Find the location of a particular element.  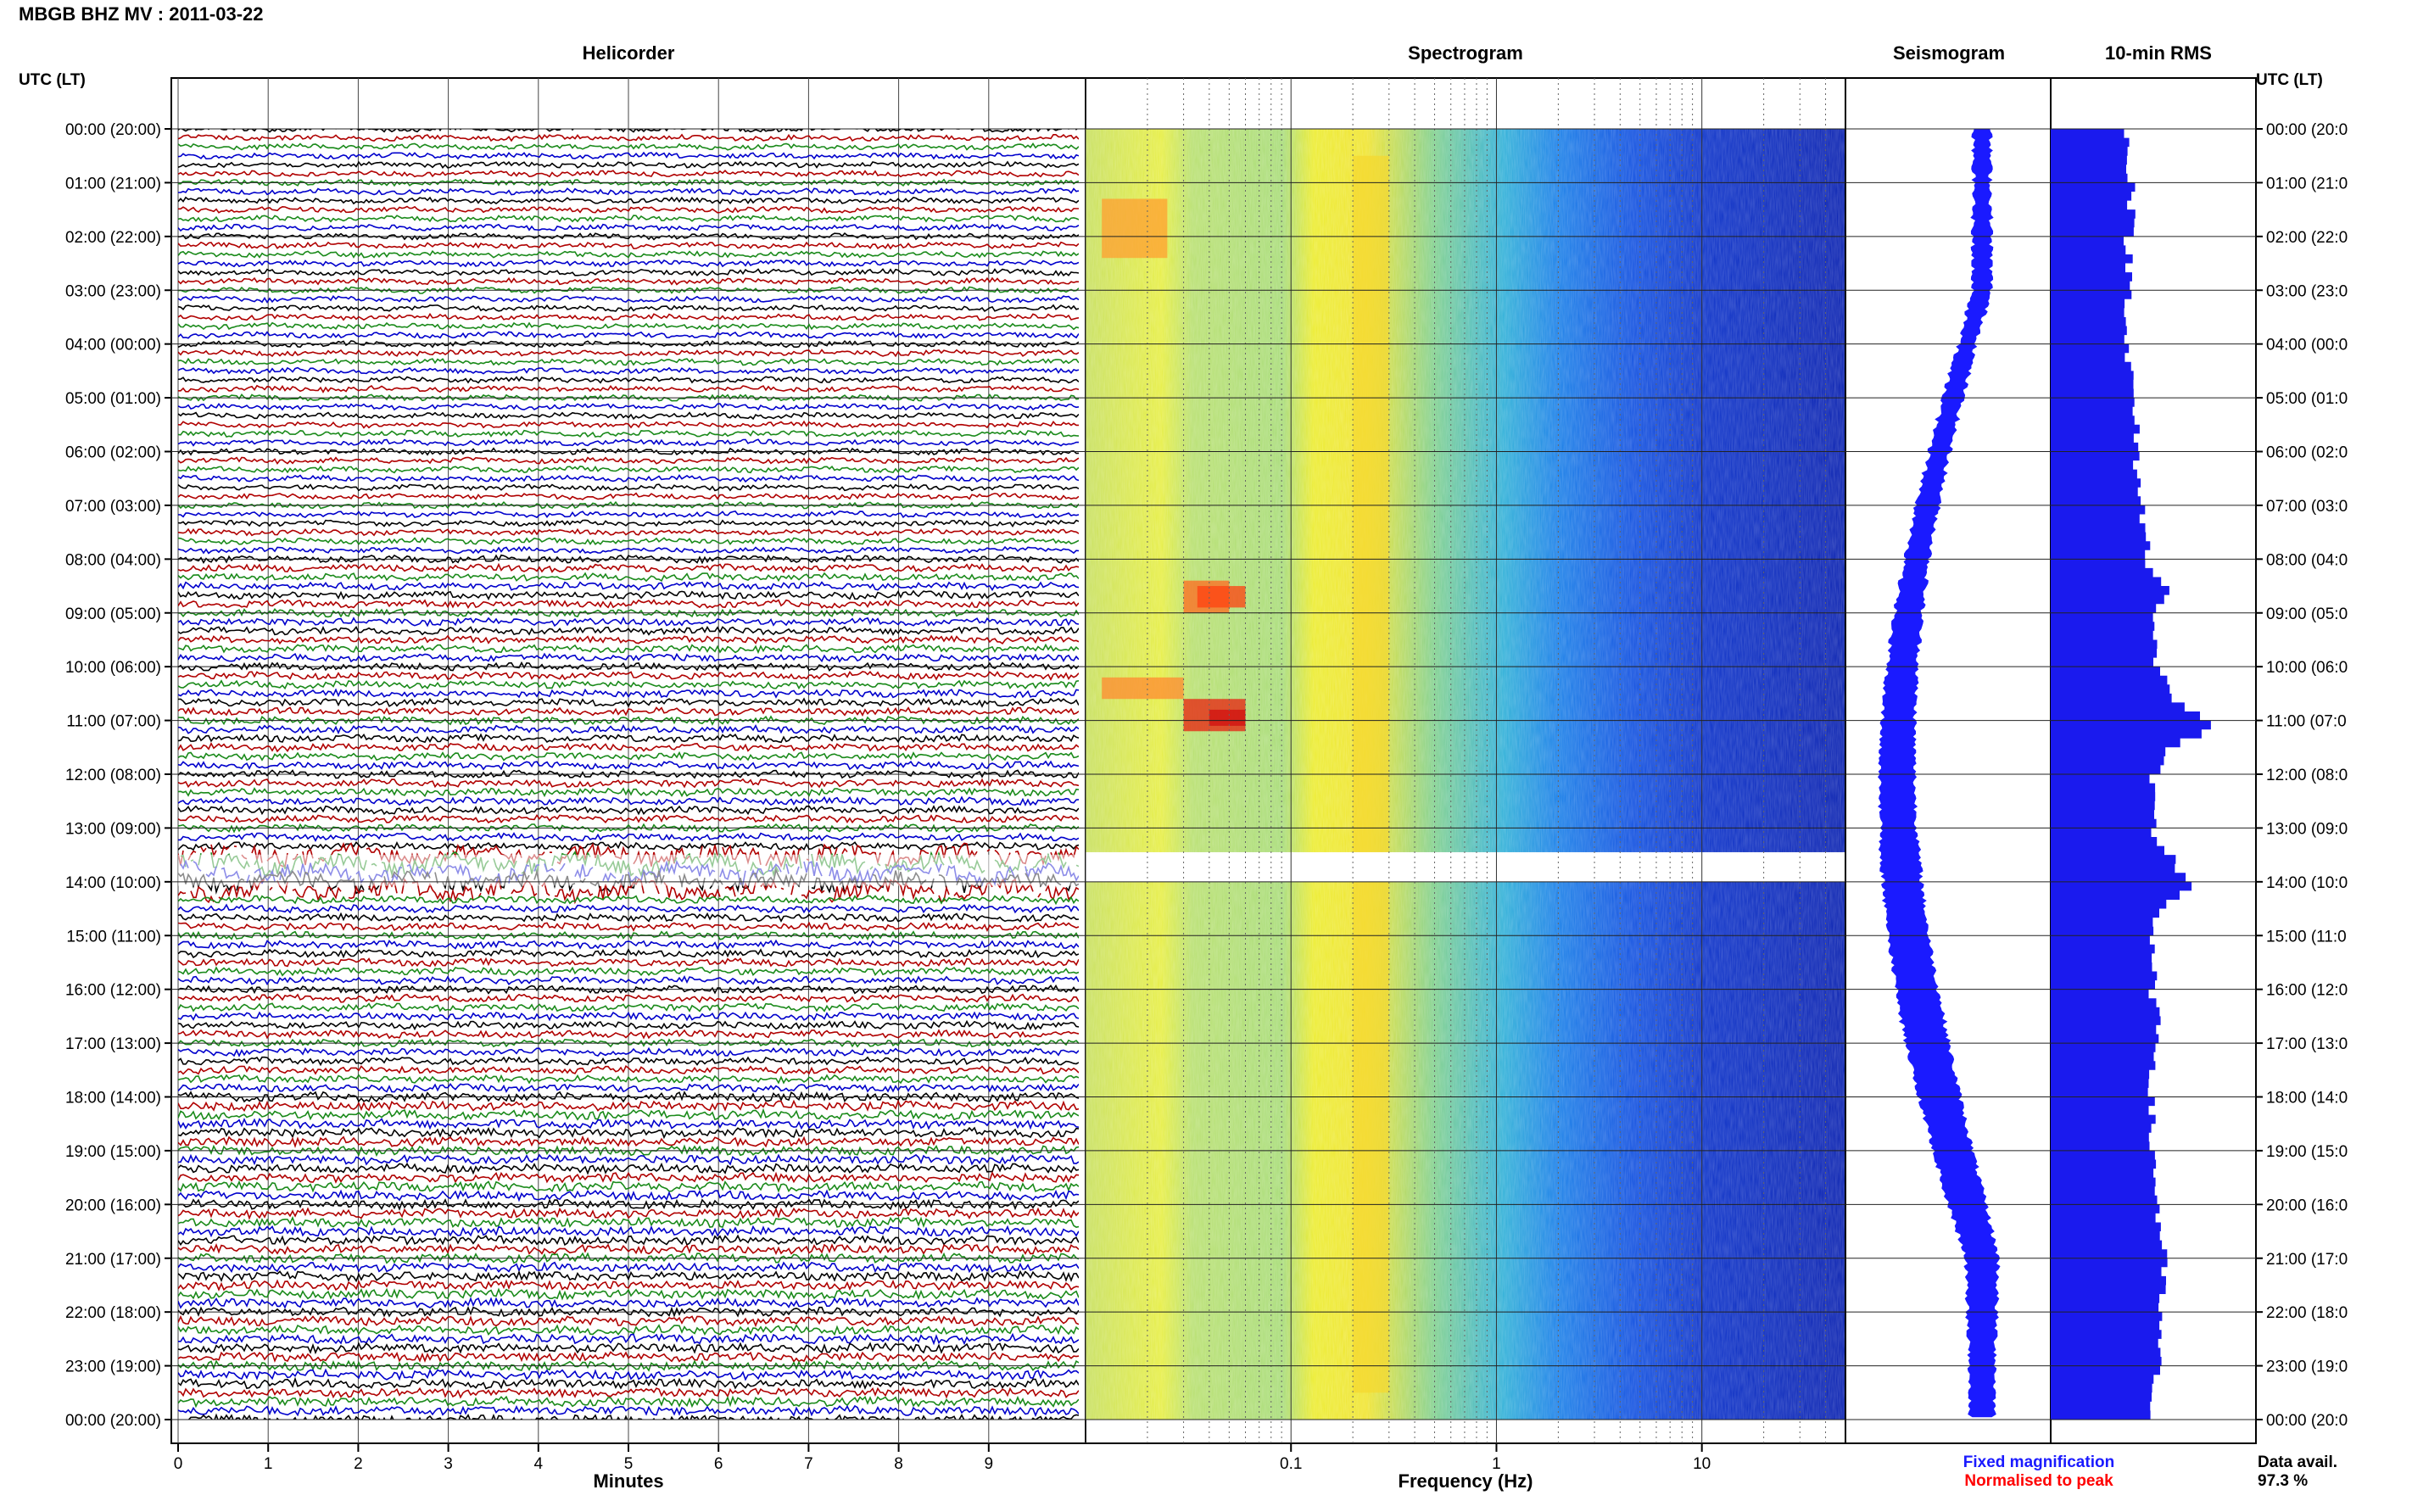

hour-label-right: 18:00 (14:0 is located at coordinates (2307, 1098).